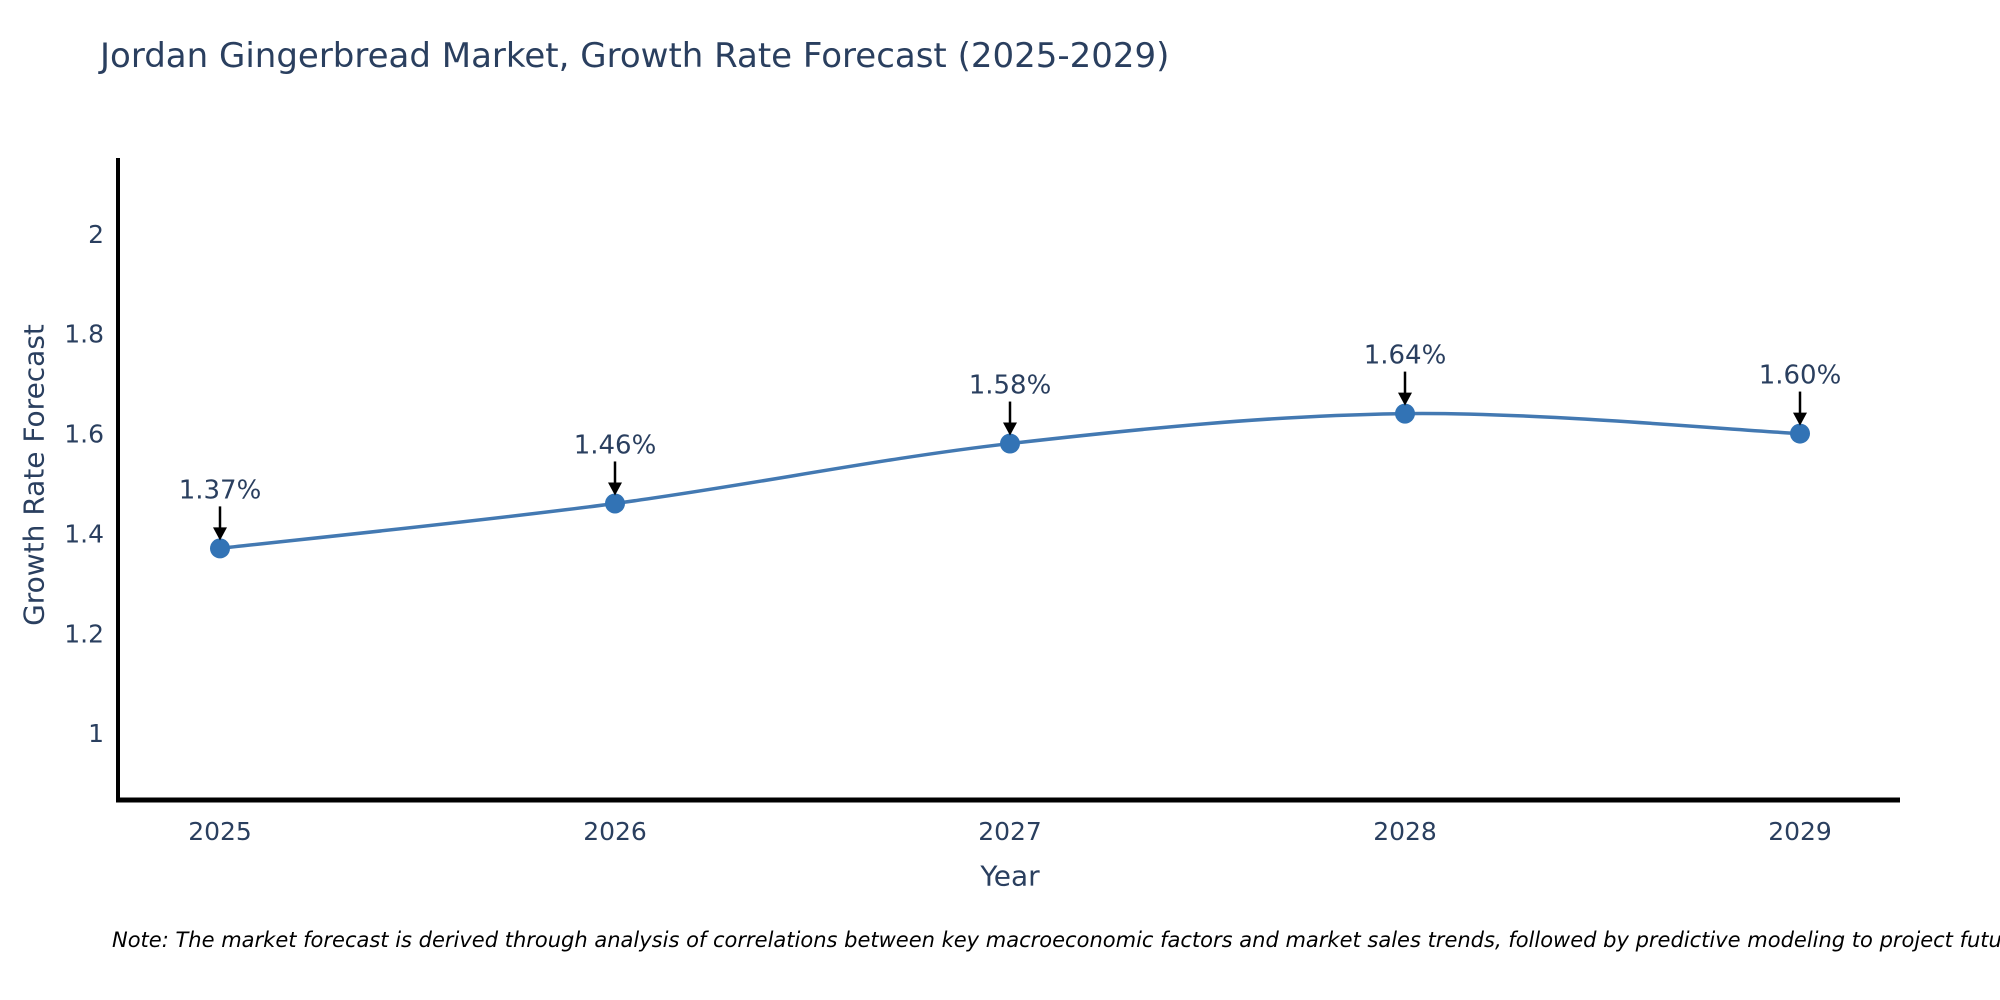 The height and width of the screenshot is (1000, 2000). Describe the element at coordinates (220, 490) in the screenshot. I see `point-annotation: 1.37%` at that location.